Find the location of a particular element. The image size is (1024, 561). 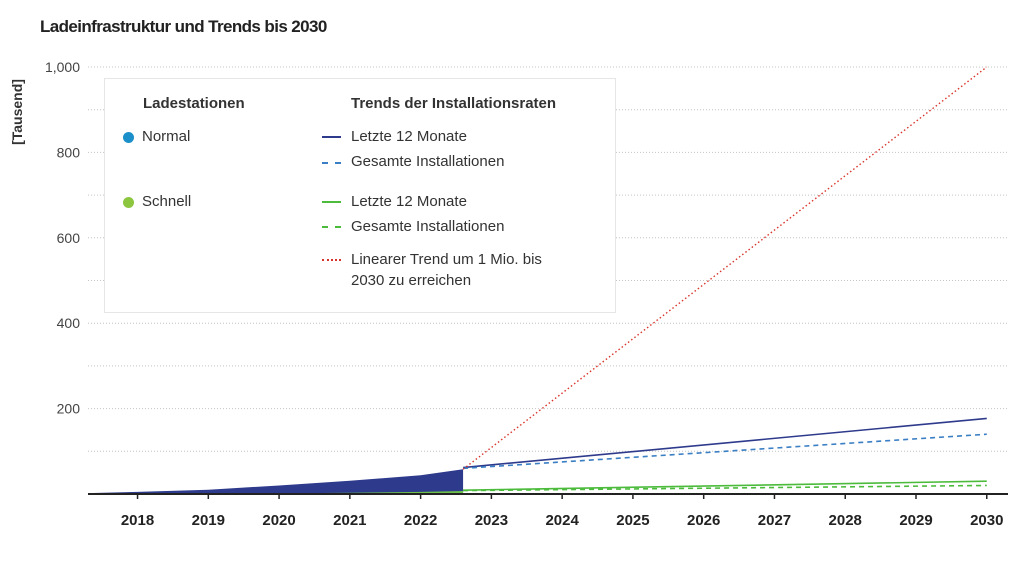

x-tick-label: 2020 is located at coordinates (278, 520).